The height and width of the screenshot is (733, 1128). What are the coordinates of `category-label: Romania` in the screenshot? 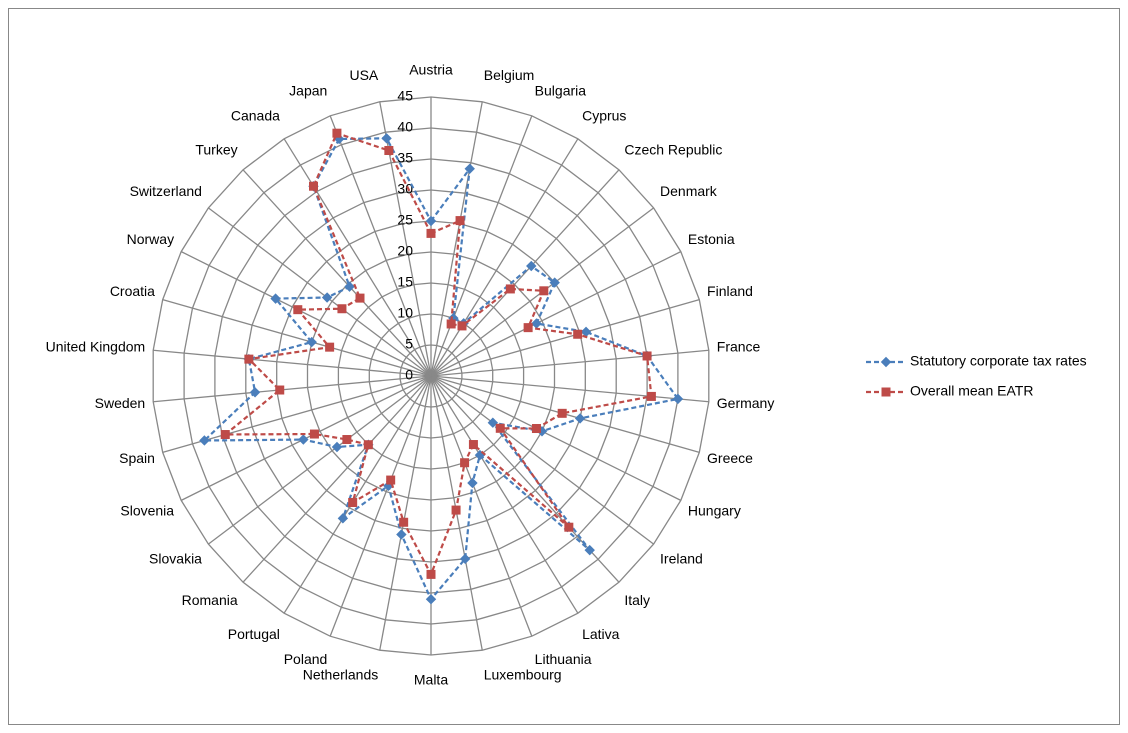 It's located at (210, 600).